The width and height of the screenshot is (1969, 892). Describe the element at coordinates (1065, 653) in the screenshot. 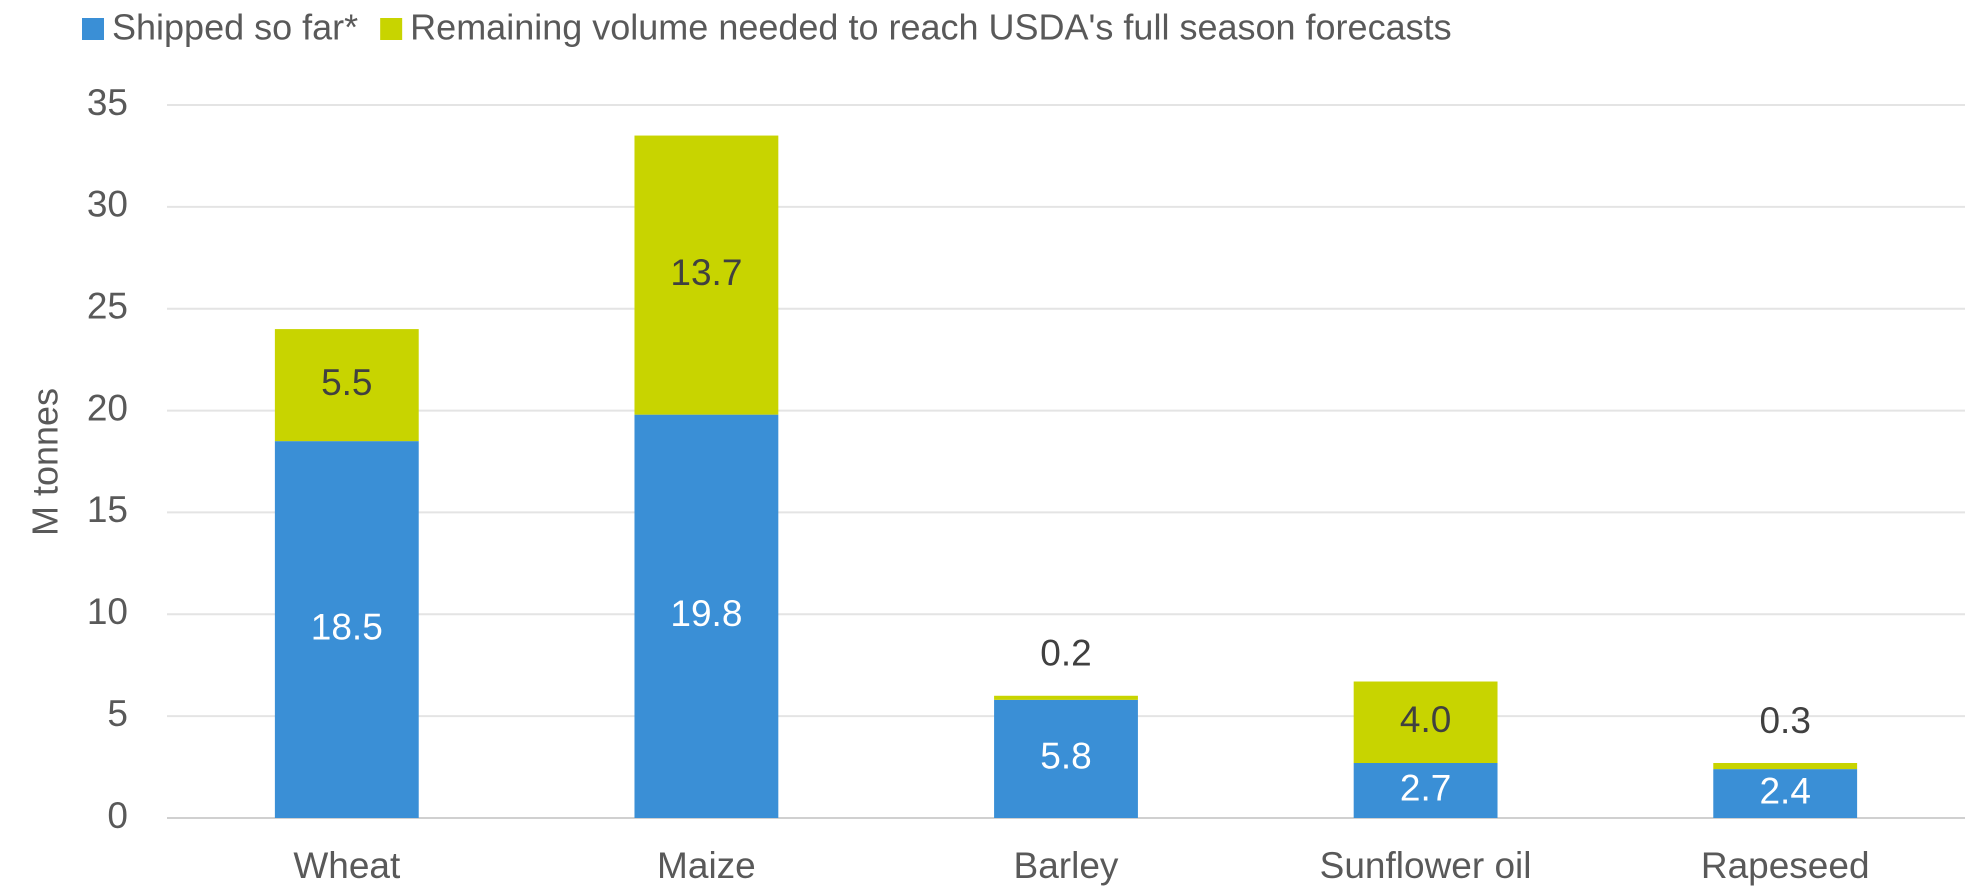

I see `data-label: 0.2` at that location.